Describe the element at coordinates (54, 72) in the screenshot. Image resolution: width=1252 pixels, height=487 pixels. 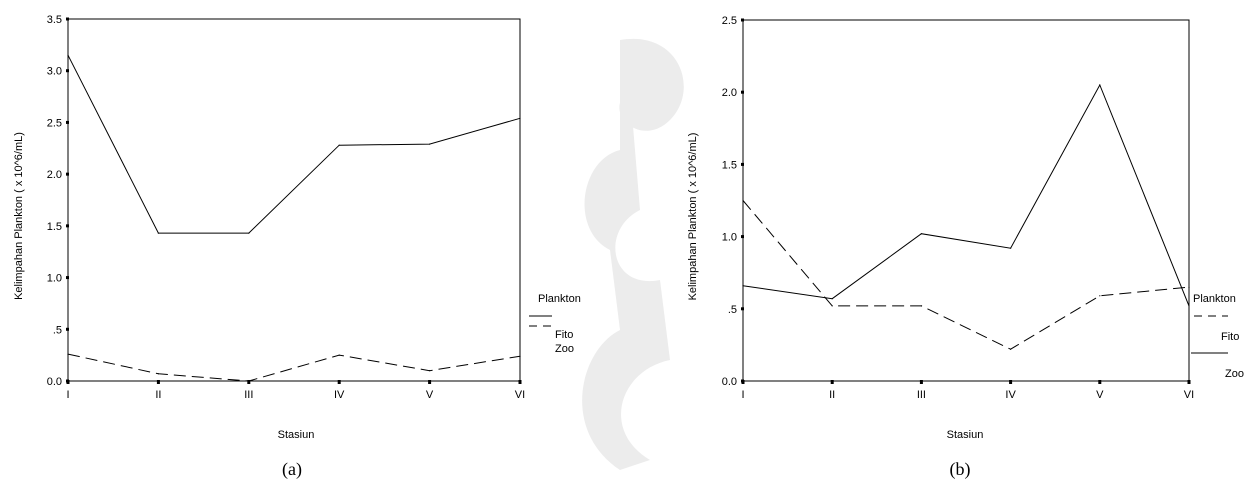
I see `y-tick-label: 3.0` at that location.